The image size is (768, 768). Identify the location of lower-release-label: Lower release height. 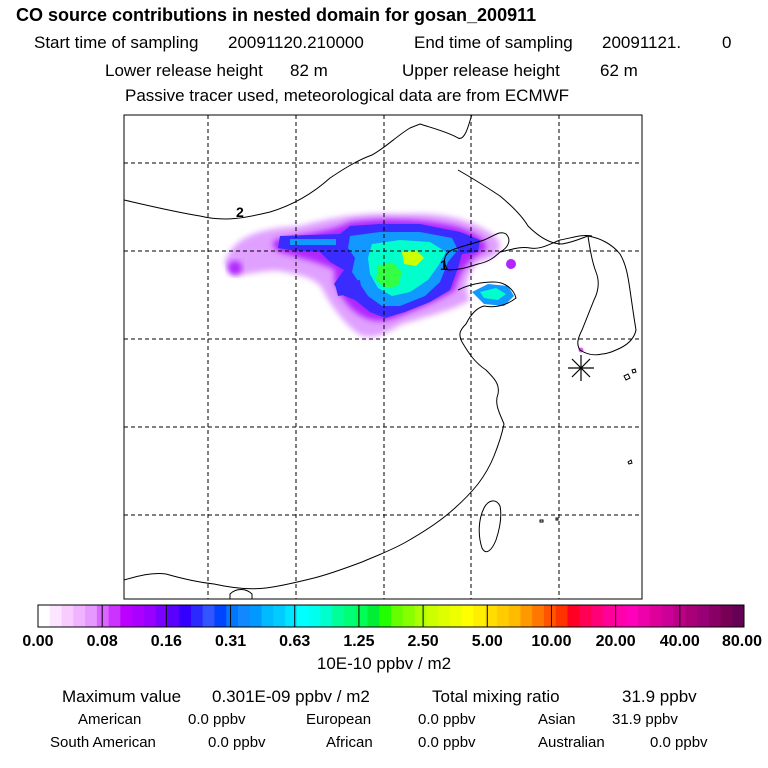
(184, 70).